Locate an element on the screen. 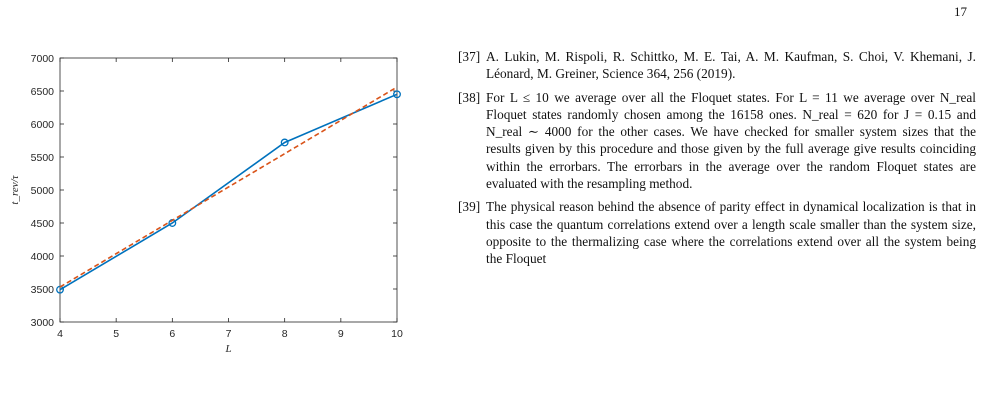 The image size is (981, 402). y-tick-label: 5000 is located at coordinates (43, 191).